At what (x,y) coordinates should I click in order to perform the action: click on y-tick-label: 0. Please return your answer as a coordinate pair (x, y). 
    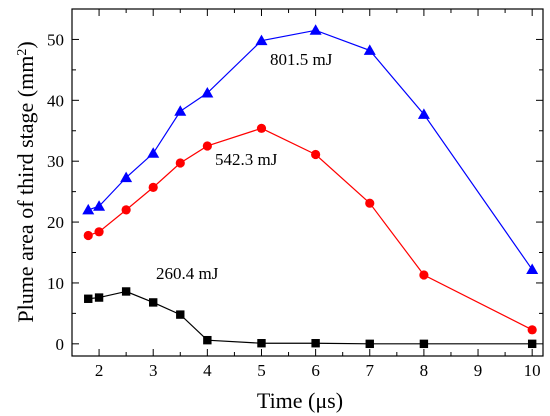
    Looking at the image, I should click on (60, 344).